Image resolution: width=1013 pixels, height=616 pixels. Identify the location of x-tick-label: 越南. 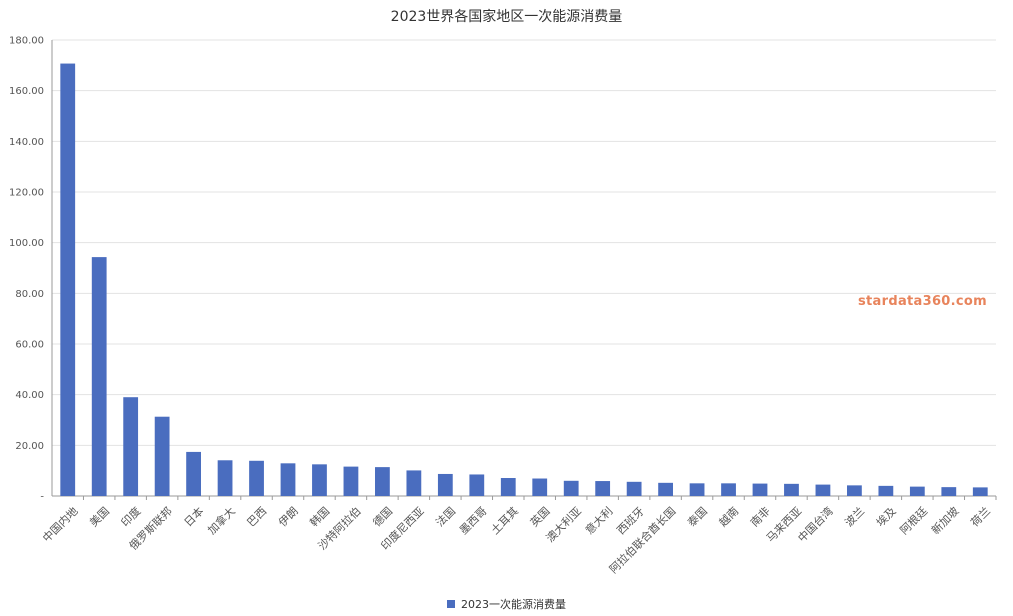
(728, 516).